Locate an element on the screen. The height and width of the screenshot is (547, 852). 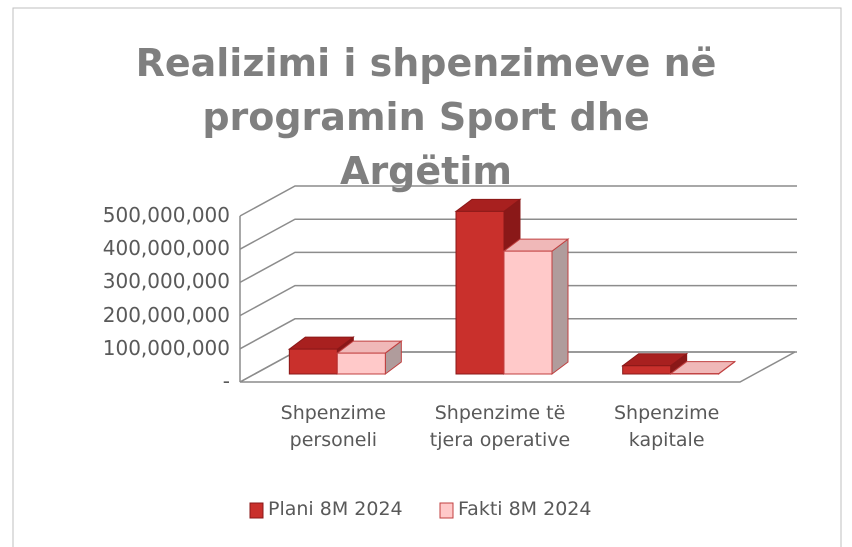
legend-label: Fakti 8M 2024 is located at coordinates (525, 509).